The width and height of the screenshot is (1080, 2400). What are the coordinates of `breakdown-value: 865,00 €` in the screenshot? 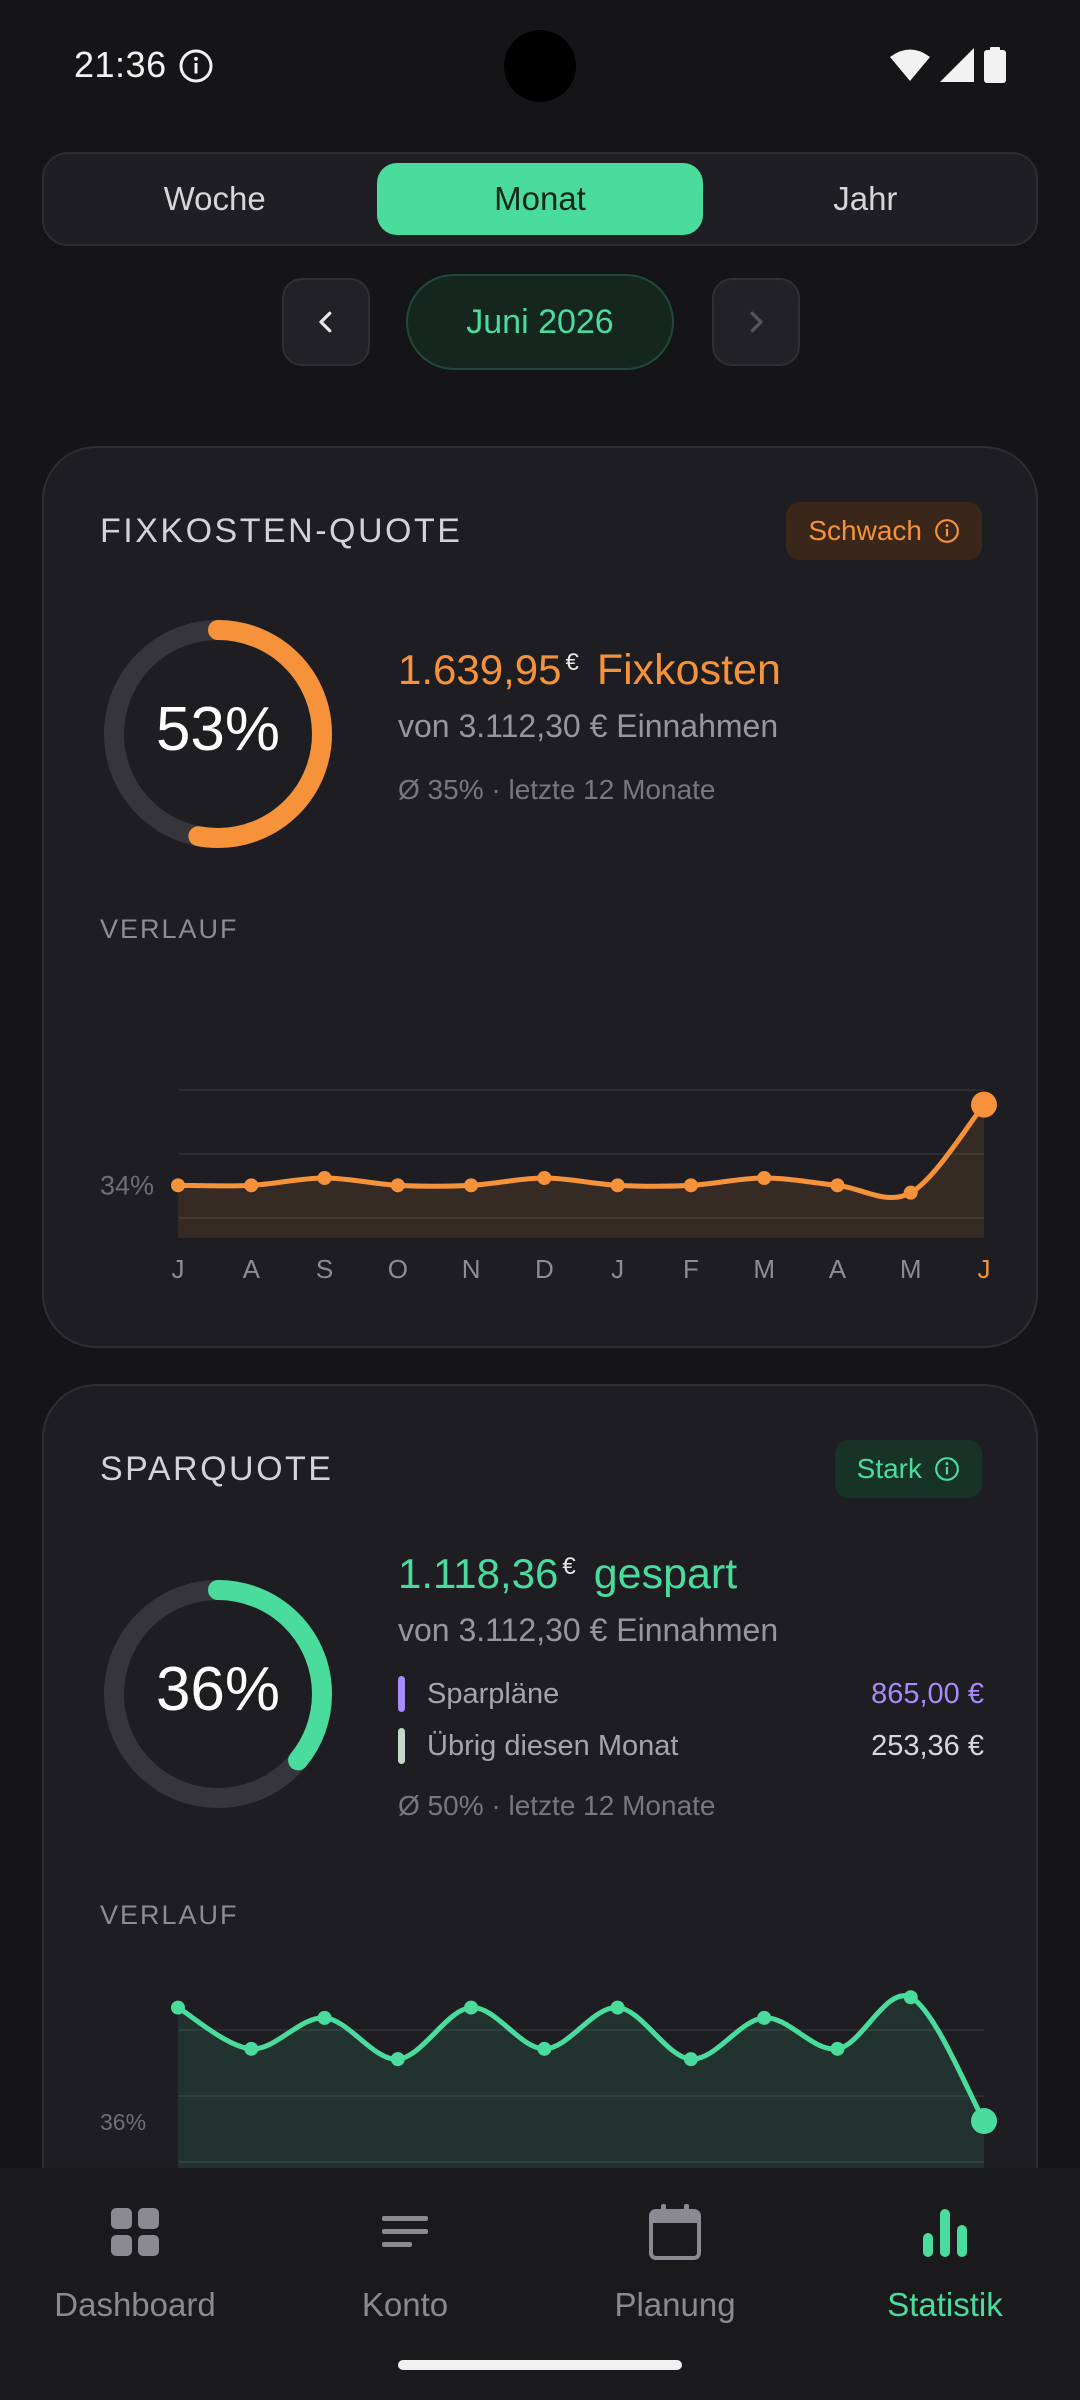 It's located at (927, 1693).